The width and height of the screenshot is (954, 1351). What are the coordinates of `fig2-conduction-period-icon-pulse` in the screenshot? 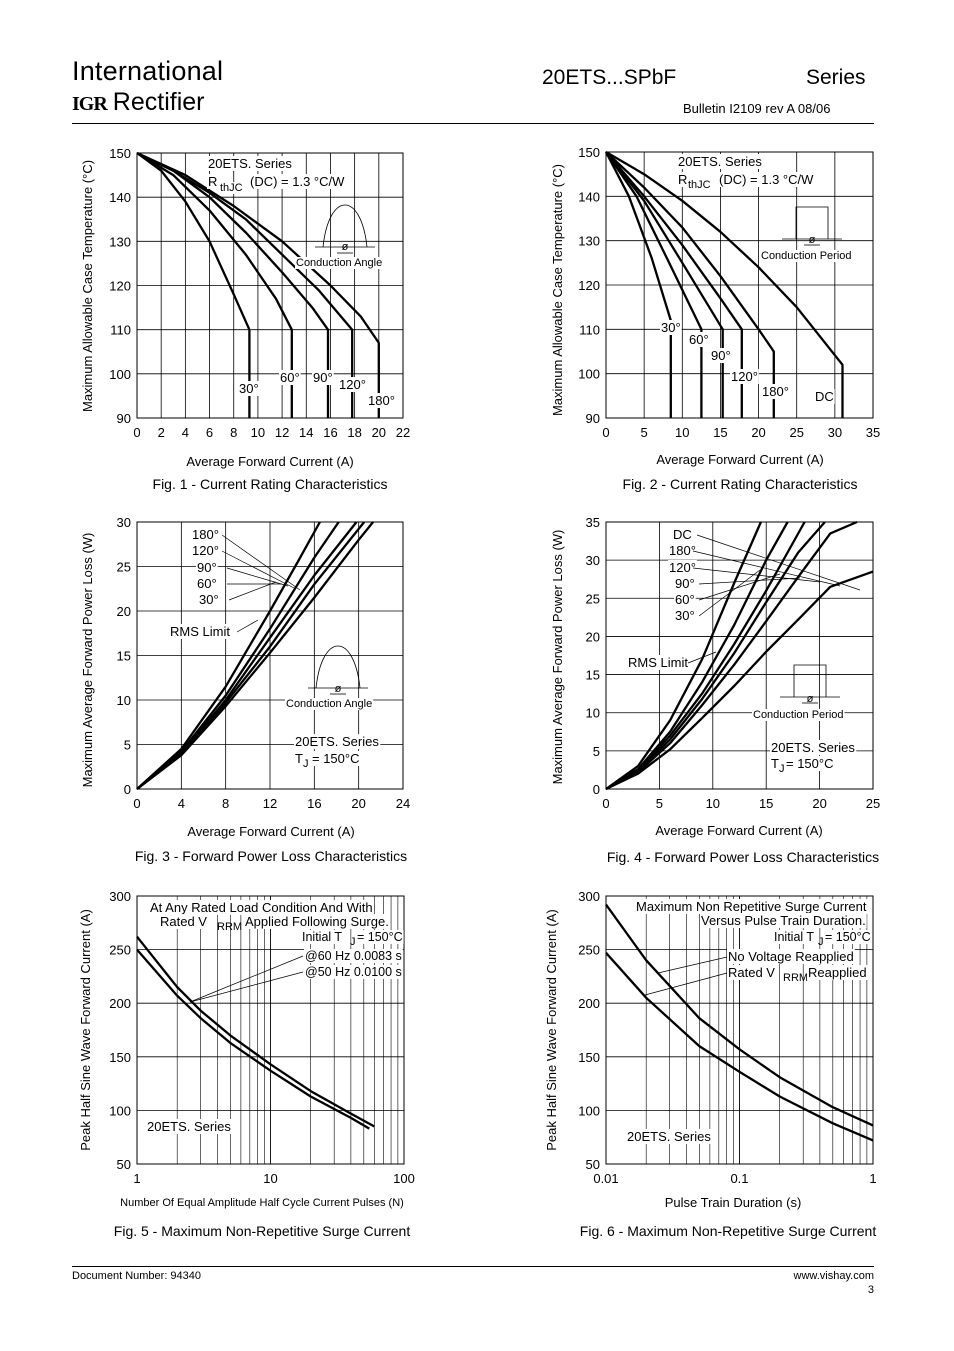 It's located at (812, 222).